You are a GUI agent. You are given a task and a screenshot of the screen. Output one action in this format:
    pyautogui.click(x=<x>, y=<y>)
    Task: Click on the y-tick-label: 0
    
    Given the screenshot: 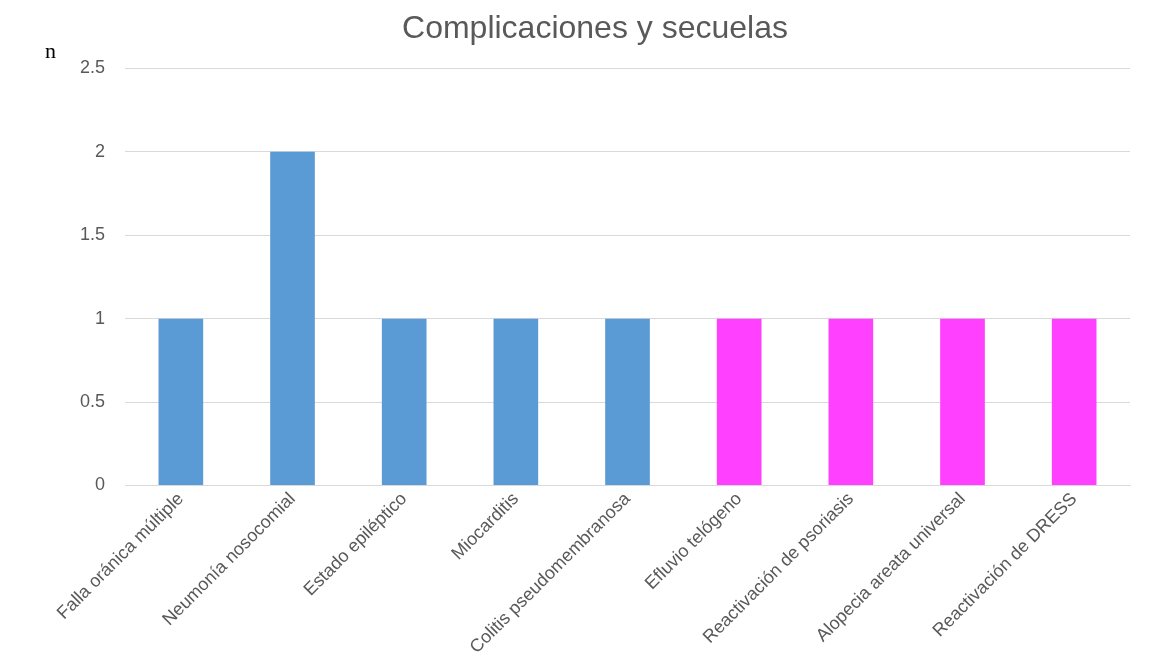 What is the action you would take?
    pyautogui.click(x=100, y=484)
    